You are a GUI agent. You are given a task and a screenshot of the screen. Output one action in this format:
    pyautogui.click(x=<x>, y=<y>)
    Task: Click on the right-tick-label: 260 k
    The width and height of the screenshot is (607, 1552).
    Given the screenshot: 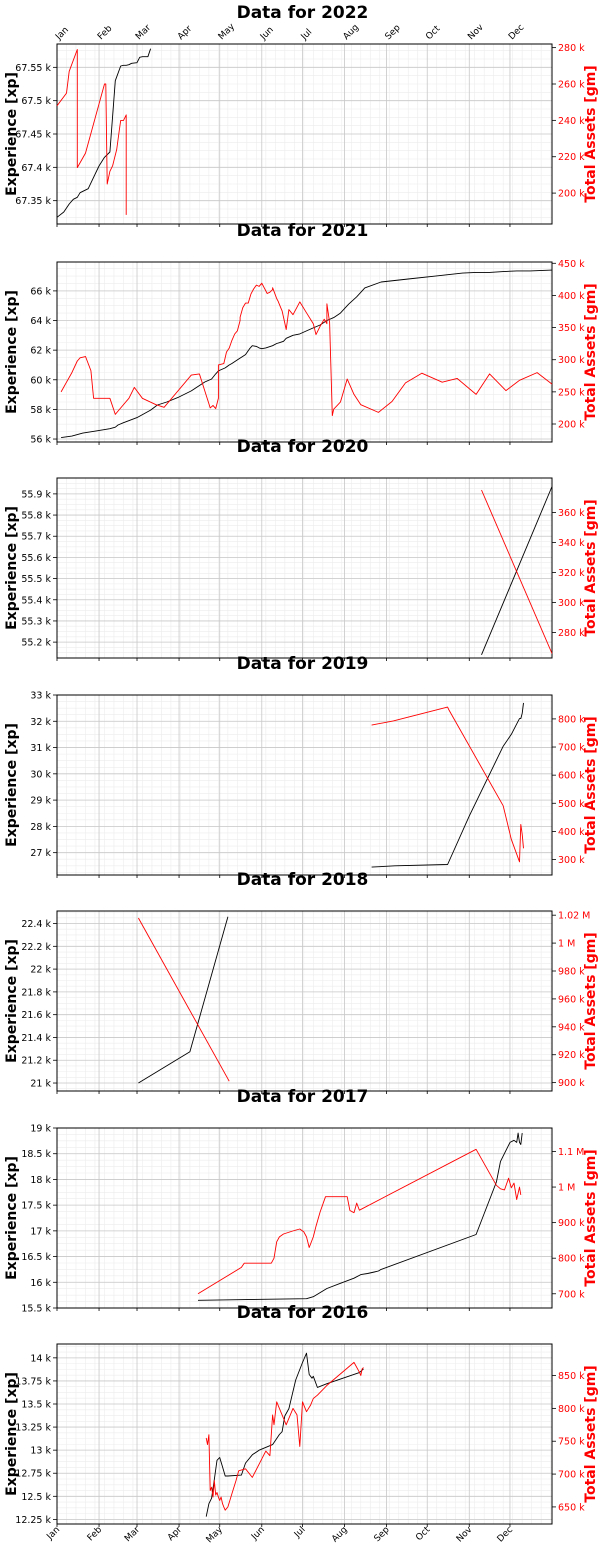 What is the action you would take?
    pyautogui.click(x=571, y=85)
    